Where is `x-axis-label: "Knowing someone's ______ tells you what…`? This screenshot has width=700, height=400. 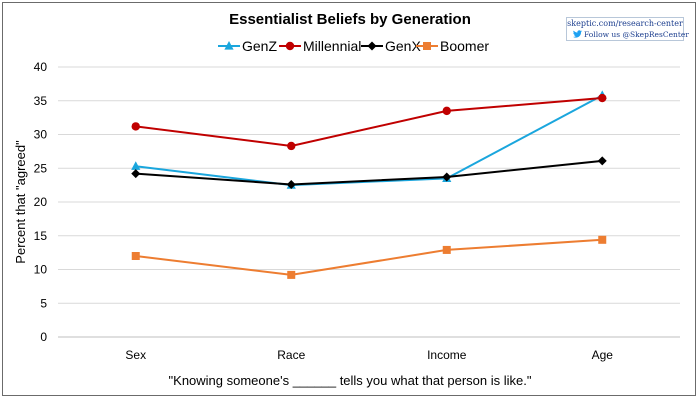 x-axis-label: "Knowing someone's ______ tells you what… is located at coordinates (350, 380).